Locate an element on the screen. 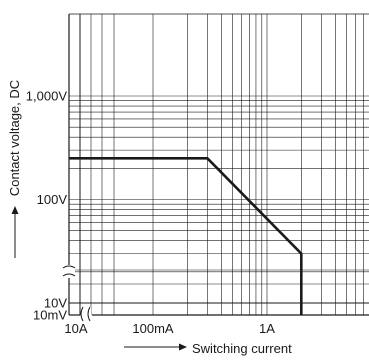 The width and height of the screenshot is (369, 360). y-tick-label: 10mV is located at coordinates (50, 315).